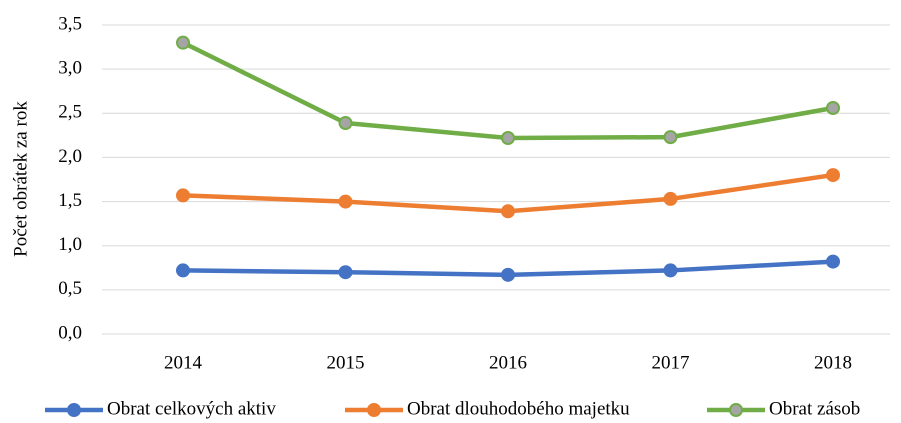  What do you see at coordinates (518, 408) in the screenshot?
I see `legend-label: Obrat dlouhodobého majetku` at bounding box center [518, 408].